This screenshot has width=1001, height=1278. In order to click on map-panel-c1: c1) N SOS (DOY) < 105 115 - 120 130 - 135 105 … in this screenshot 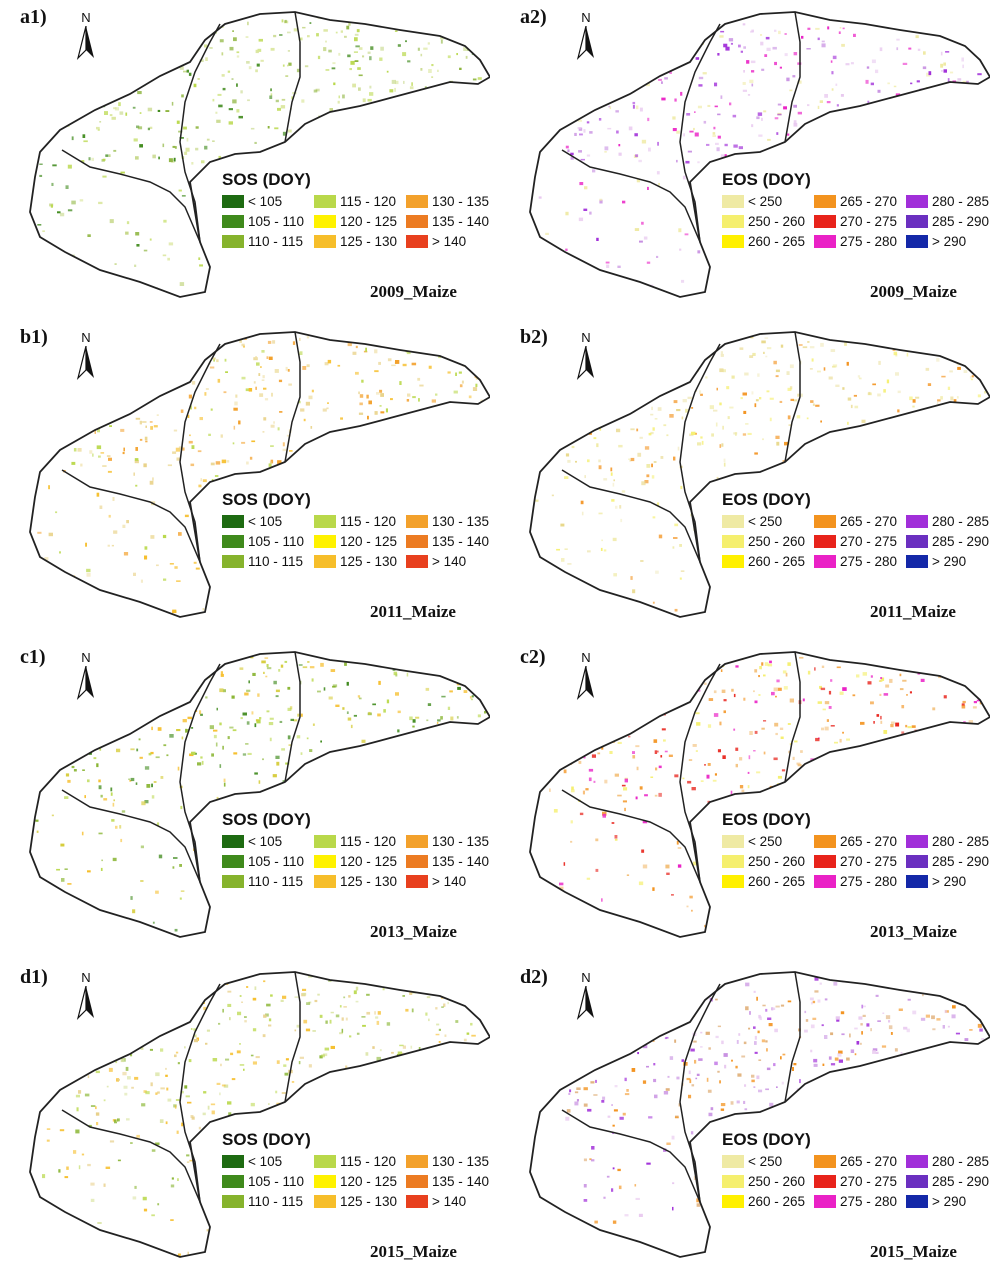, I will do `click(245, 798)`.